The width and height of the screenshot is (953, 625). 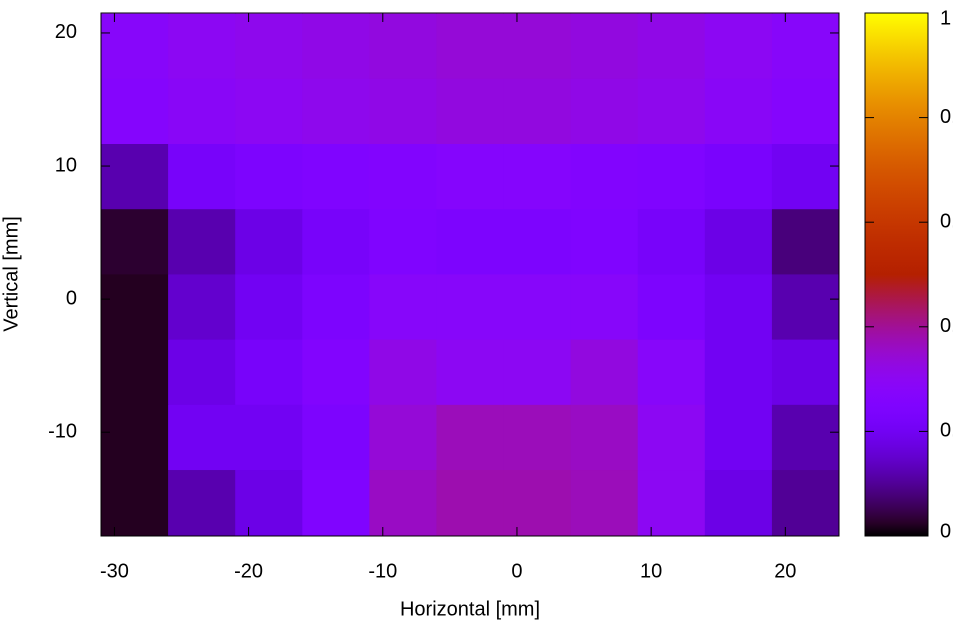 What do you see at coordinates (382, 571) in the screenshot?
I see `x-tick-label: -10` at bounding box center [382, 571].